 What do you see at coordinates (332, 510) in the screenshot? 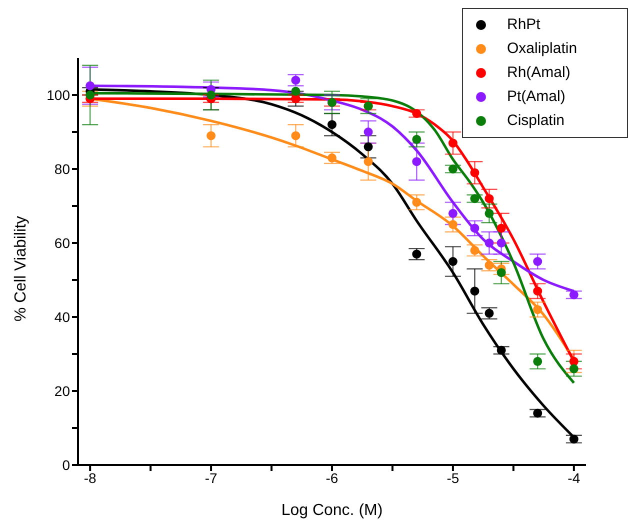
I see `x-axis-title: Log Conc. (M)` at bounding box center [332, 510].